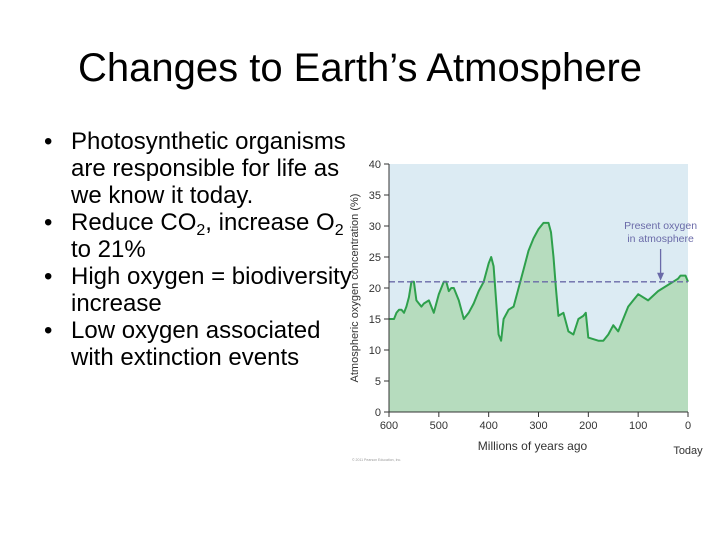 This screenshot has height=540, width=720. I want to click on annotation-arrowhead, so click(661, 276).